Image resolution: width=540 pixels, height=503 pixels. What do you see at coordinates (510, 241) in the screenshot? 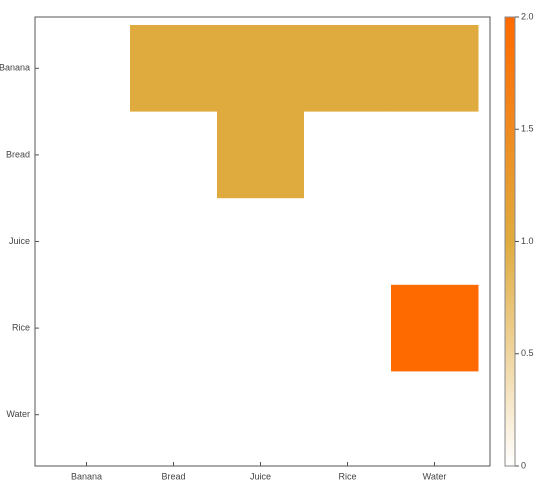
I see `colorbar` at bounding box center [510, 241].